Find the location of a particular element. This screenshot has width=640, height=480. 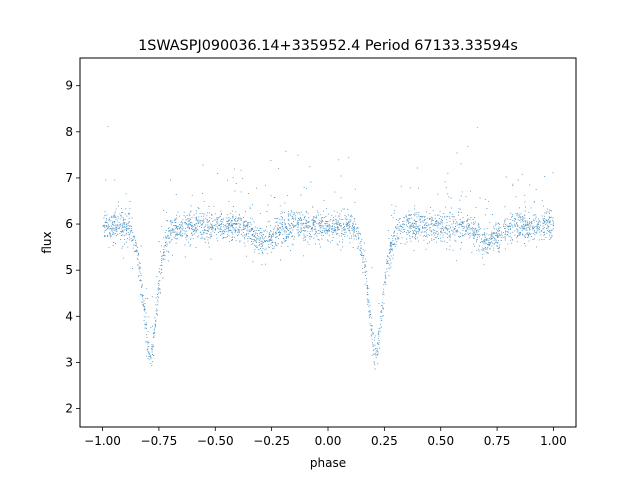

x-tick-label: −0.25 is located at coordinates (271, 441).